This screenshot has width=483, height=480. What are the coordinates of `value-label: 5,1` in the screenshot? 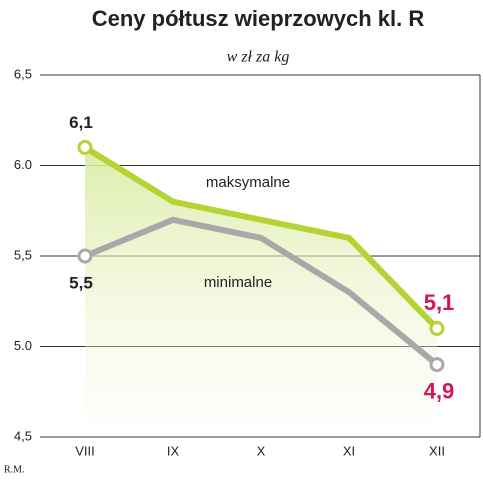 It's located at (439, 302).